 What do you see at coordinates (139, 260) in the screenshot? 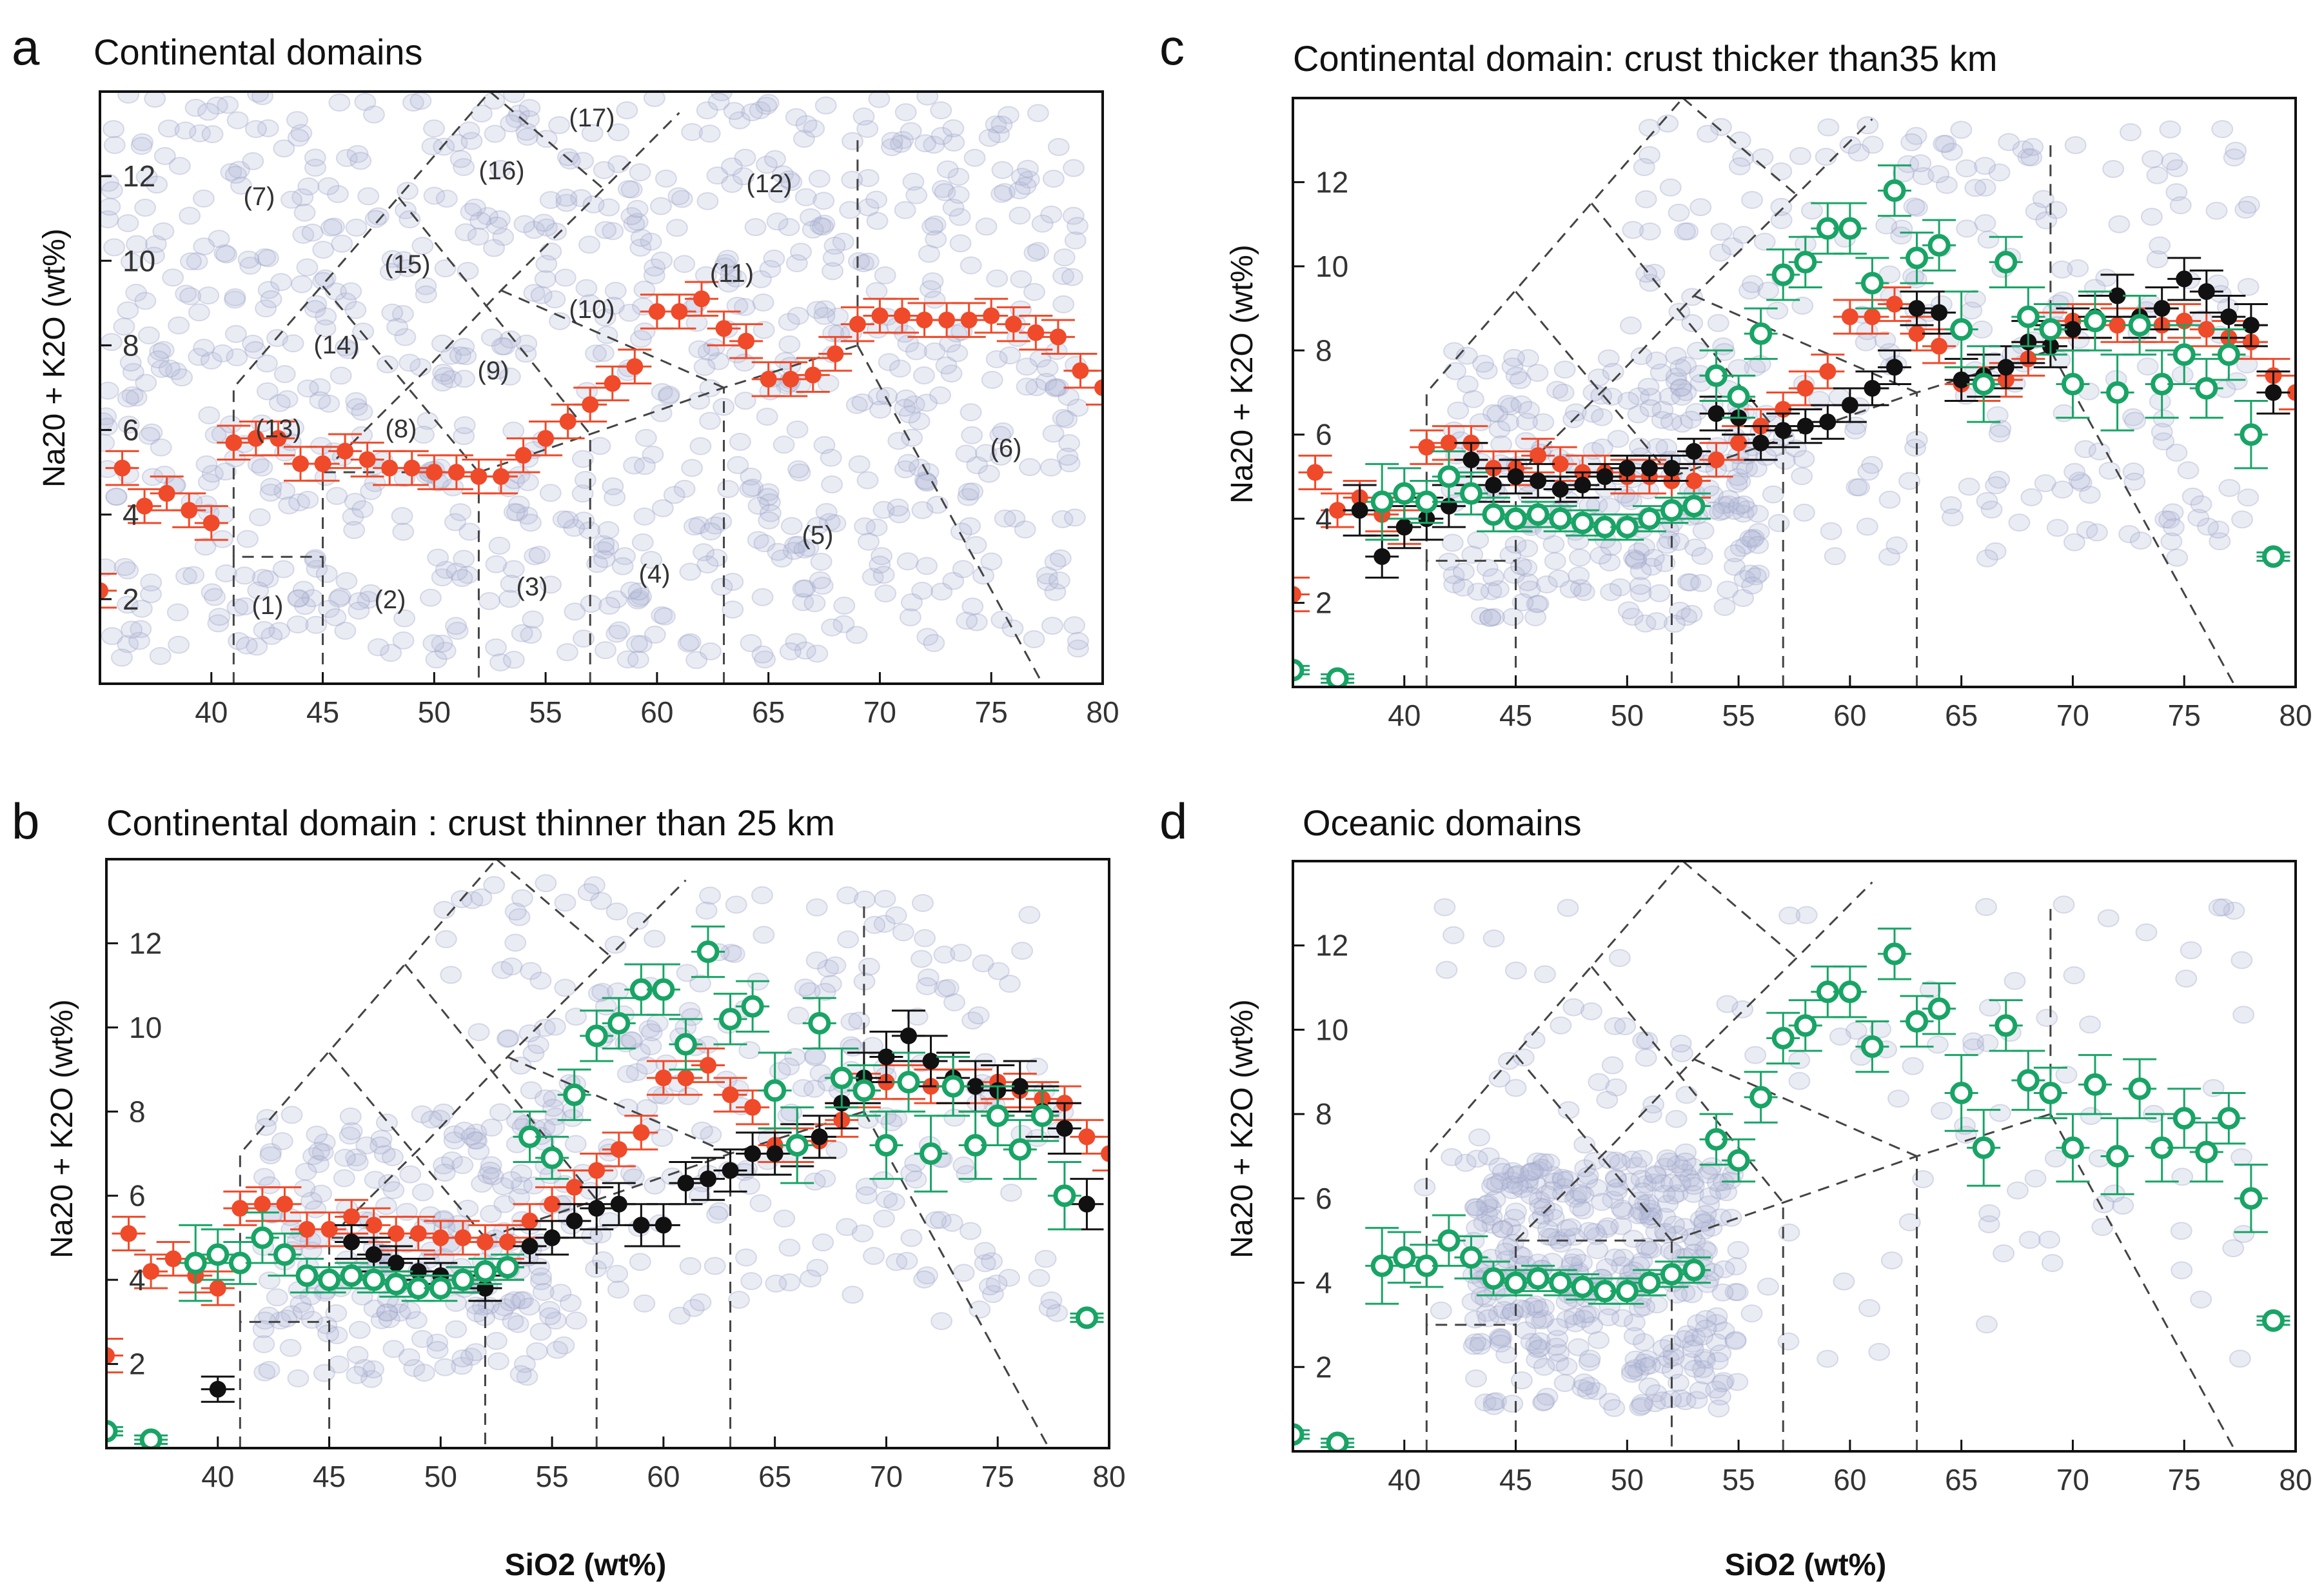
I see `y-tick-label: 10` at bounding box center [139, 260].